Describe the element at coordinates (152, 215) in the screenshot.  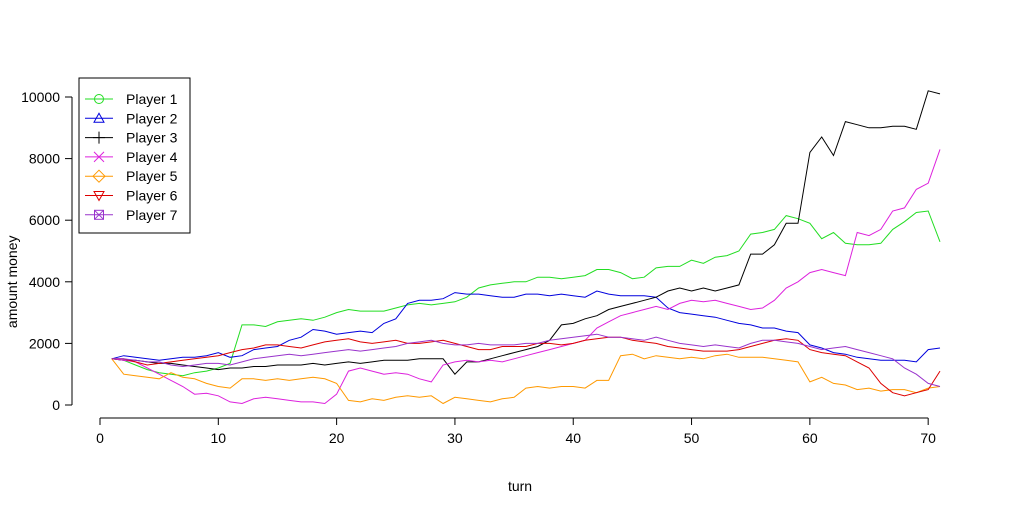
I see `legend-label: Player 7` at that location.